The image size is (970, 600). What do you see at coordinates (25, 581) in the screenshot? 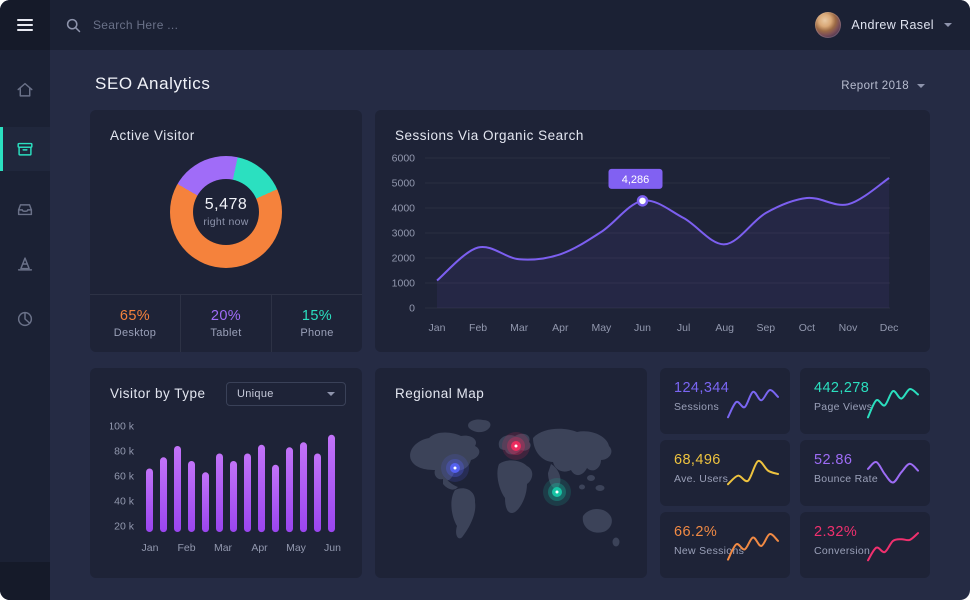
I see `sidebar-footer-block` at bounding box center [25, 581].